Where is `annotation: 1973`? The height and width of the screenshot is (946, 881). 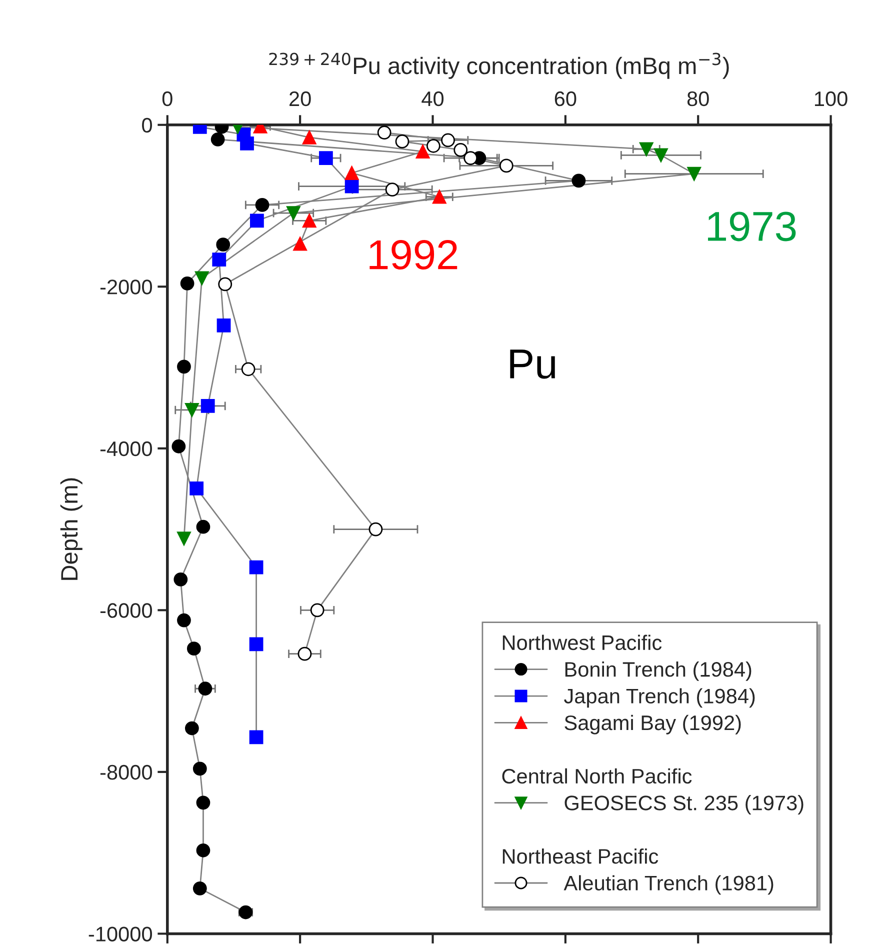 annotation: 1973 is located at coordinates (752, 227).